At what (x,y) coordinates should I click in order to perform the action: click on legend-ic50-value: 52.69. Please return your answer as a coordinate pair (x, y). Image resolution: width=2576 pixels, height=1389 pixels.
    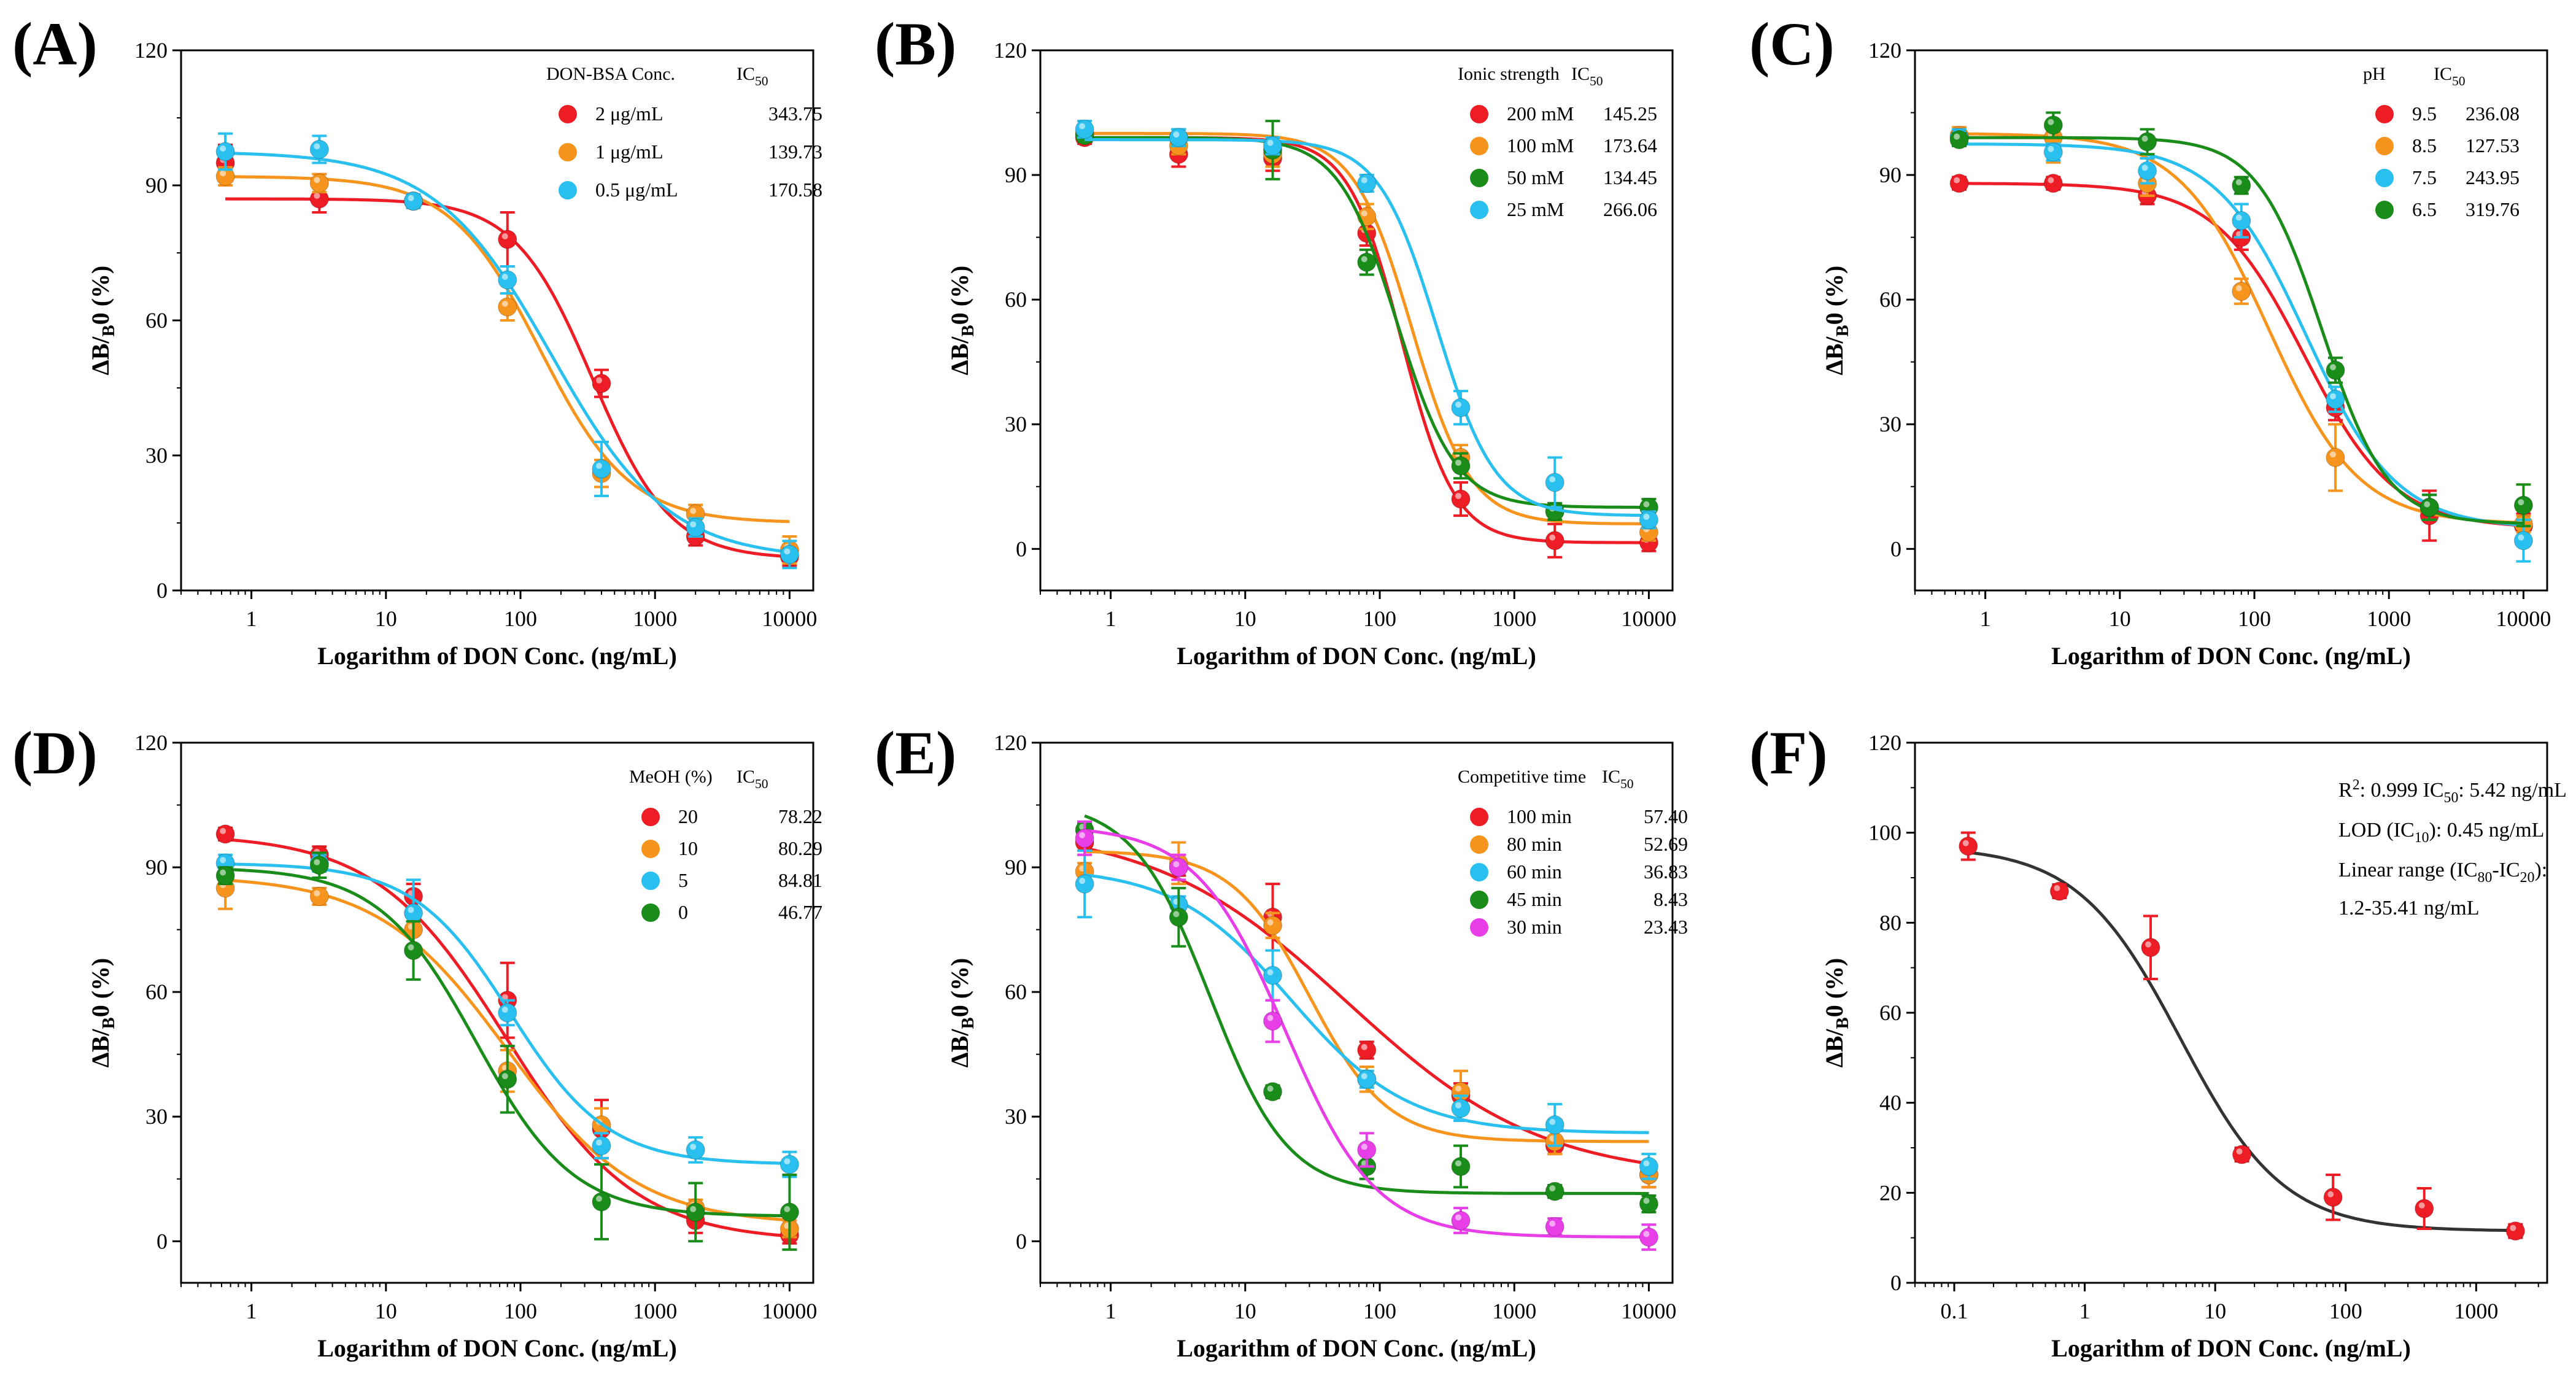
    Looking at the image, I should click on (1666, 844).